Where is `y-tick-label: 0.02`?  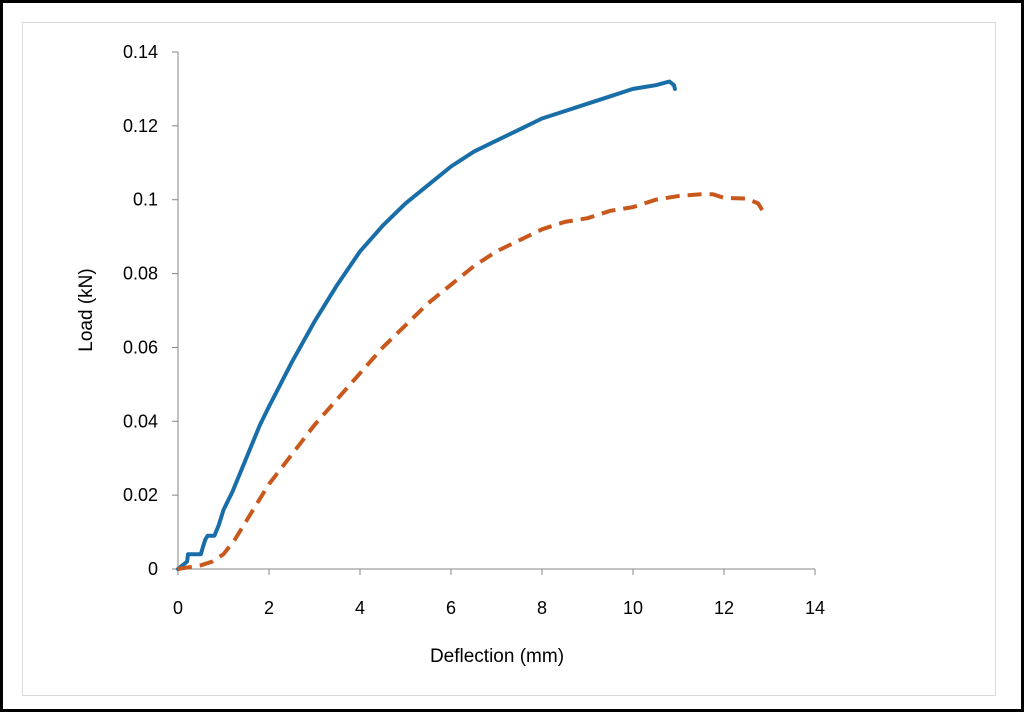 y-tick-label: 0.02 is located at coordinates (140, 495).